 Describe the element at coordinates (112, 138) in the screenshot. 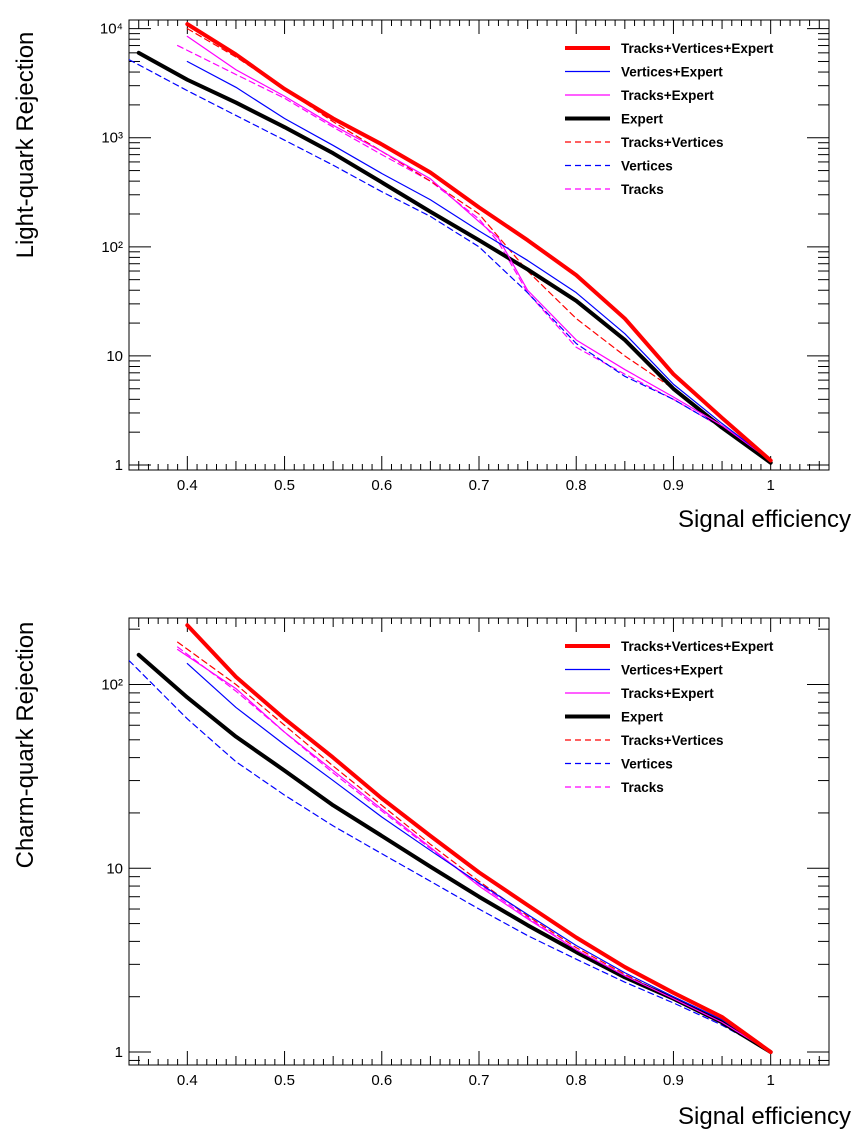

I see `y-tick-label: 10³` at that location.